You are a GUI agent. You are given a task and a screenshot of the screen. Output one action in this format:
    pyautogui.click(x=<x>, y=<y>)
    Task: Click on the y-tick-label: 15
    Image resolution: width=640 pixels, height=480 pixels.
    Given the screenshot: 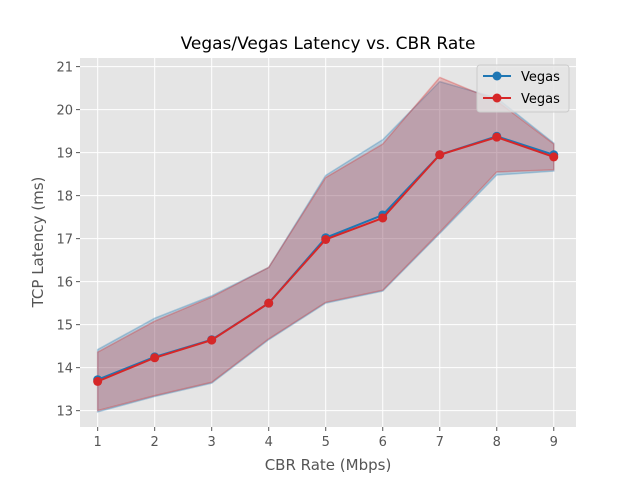 What is the action you would take?
    pyautogui.click(x=64, y=326)
    